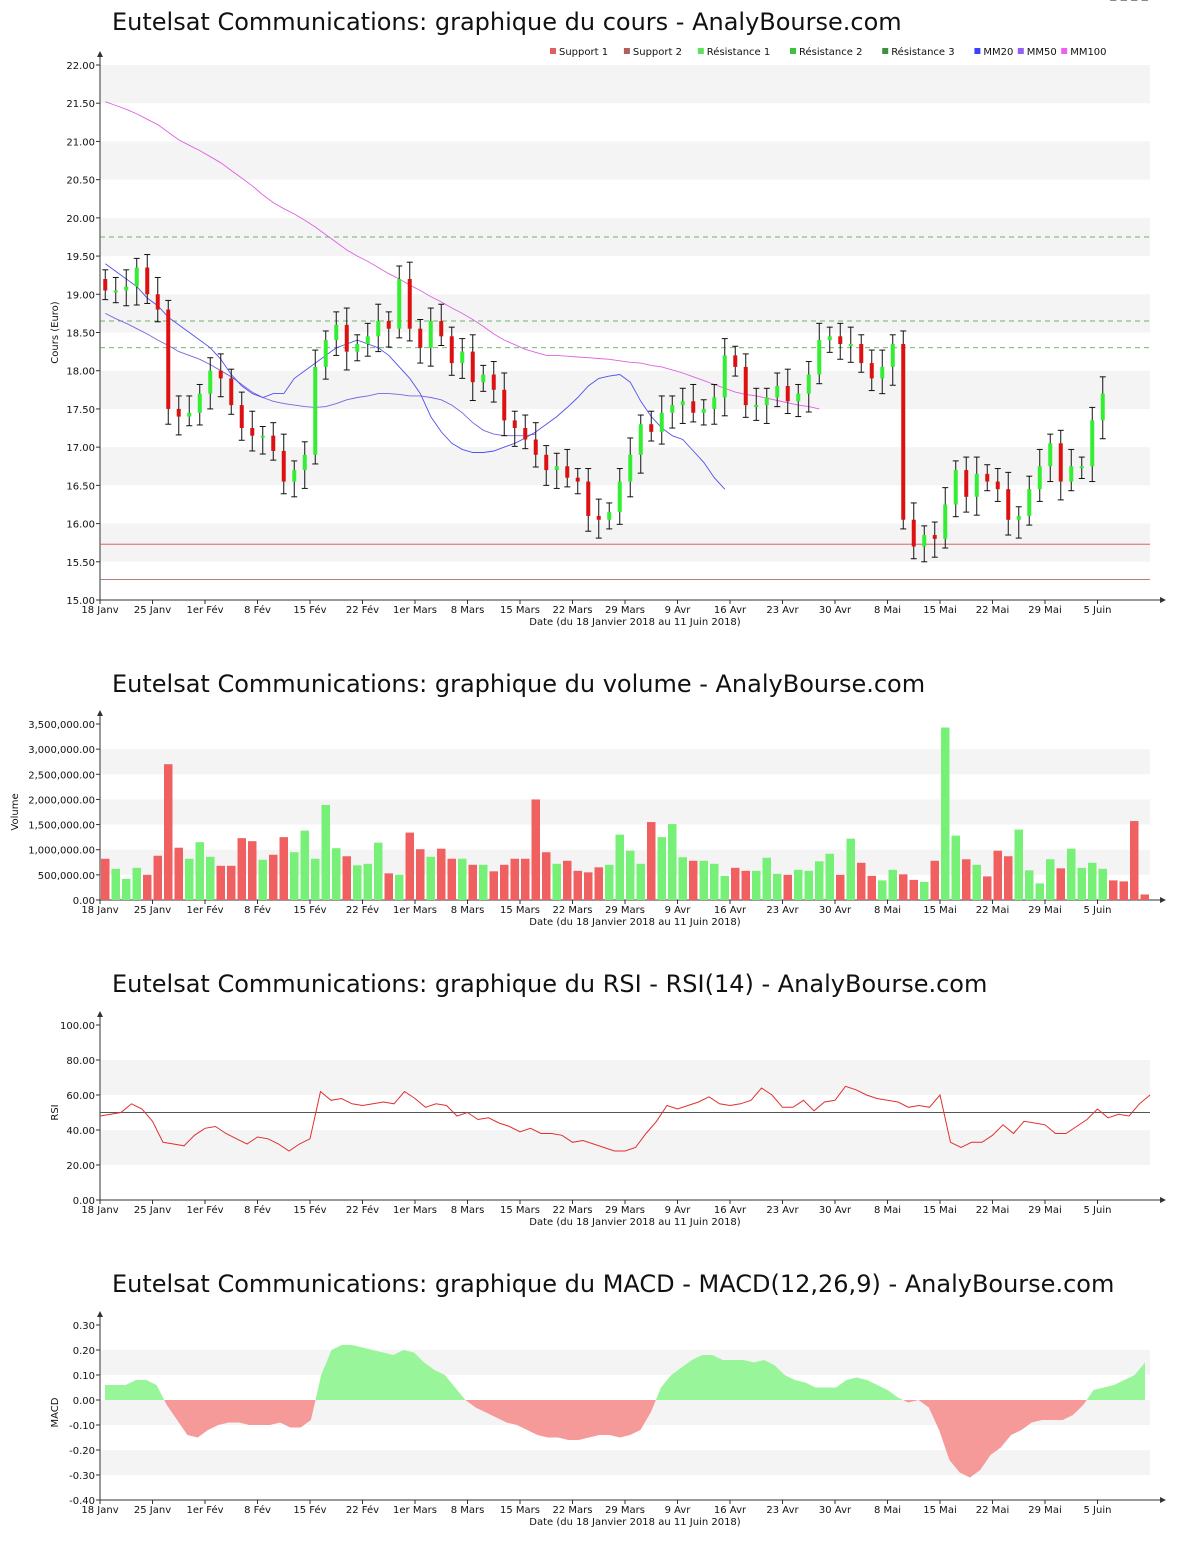 Image resolution: width=1200 pixels, height=1550 pixels. What do you see at coordinates (520, 610) in the screenshot?
I see `price-xtick-label: 15 Mars` at bounding box center [520, 610].